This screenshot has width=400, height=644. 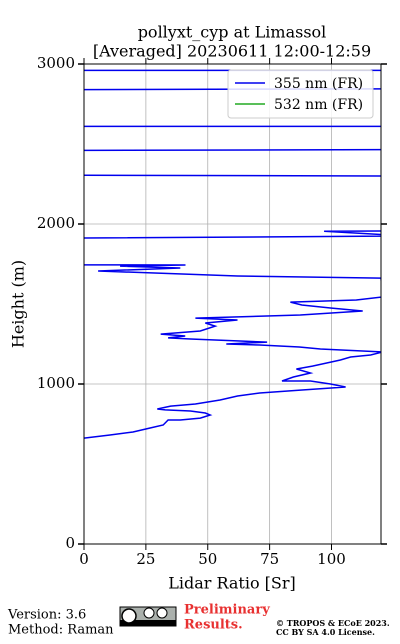 What do you see at coordinates (207, 559) in the screenshot?
I see `x-tick-label: 50` at bounding box center [207, 559].